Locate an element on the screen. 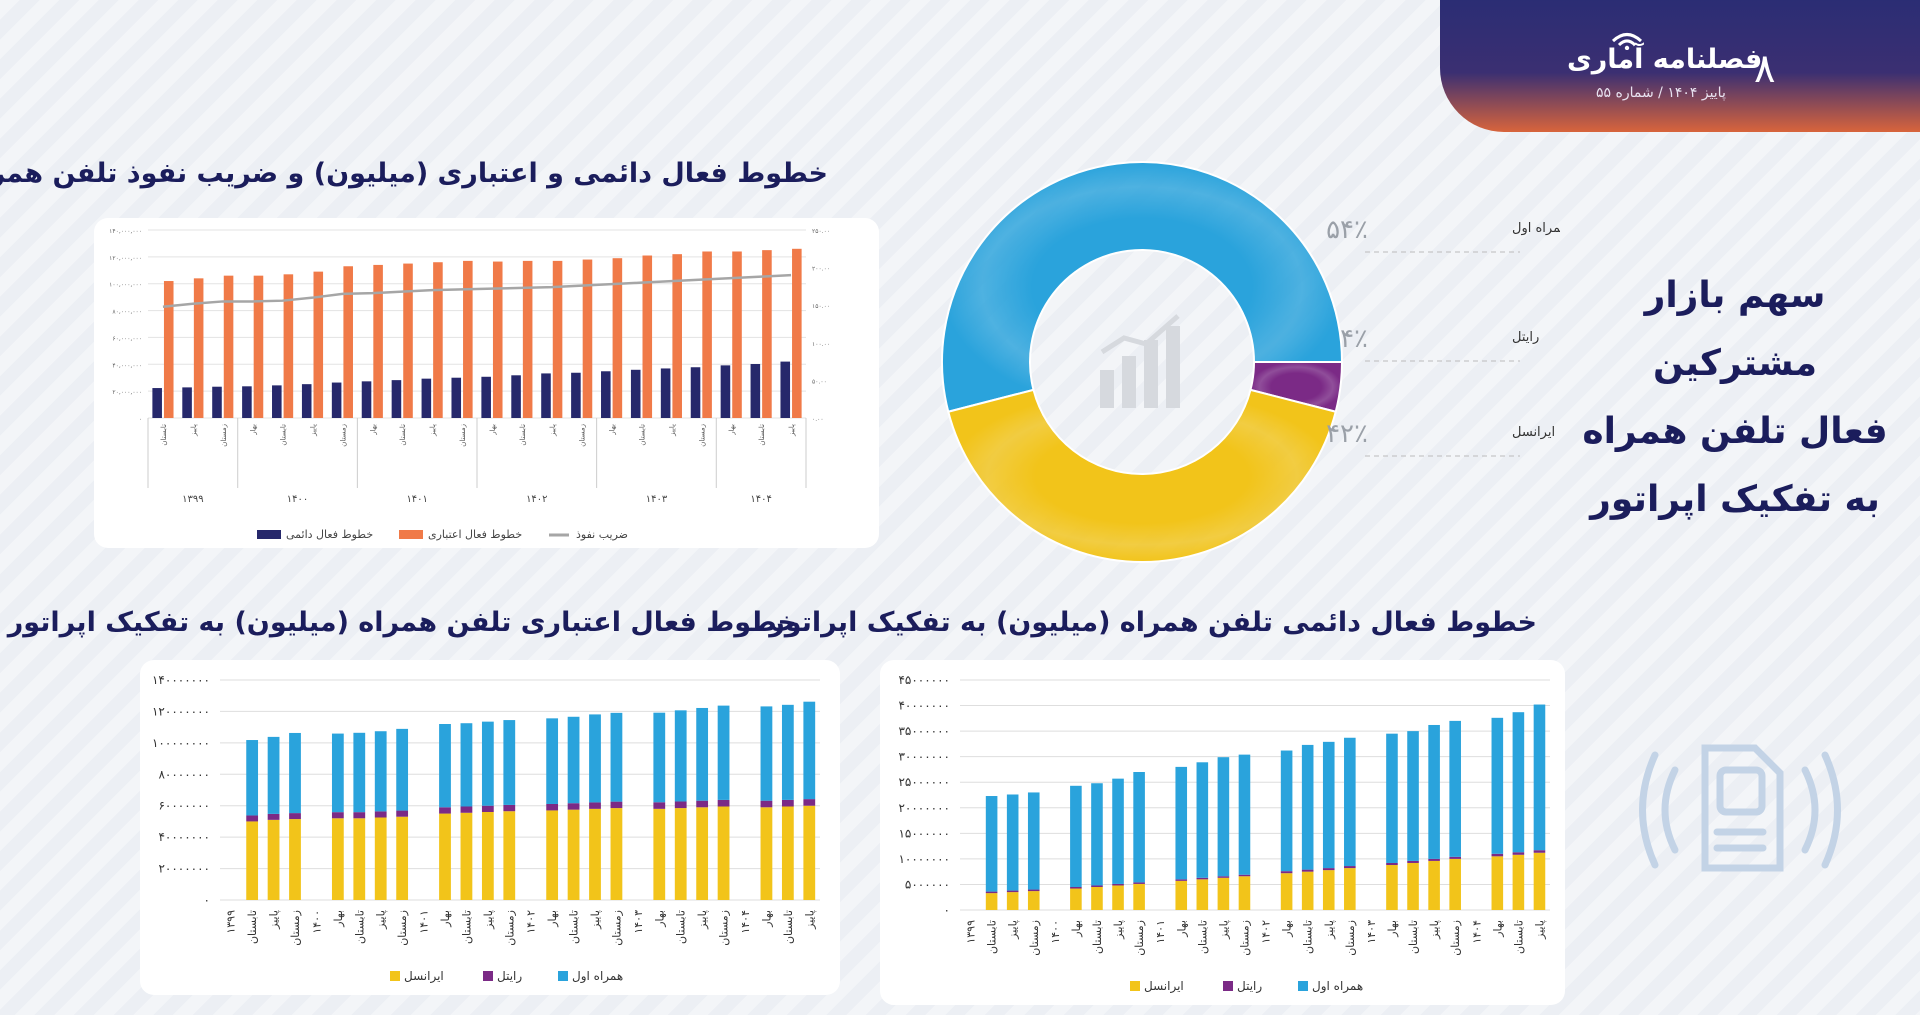 This screenshot has width=1920, height=1015. y-tick-label: ۳۵۰۰۰۰۰۰ is located at coordinates (924, 731).